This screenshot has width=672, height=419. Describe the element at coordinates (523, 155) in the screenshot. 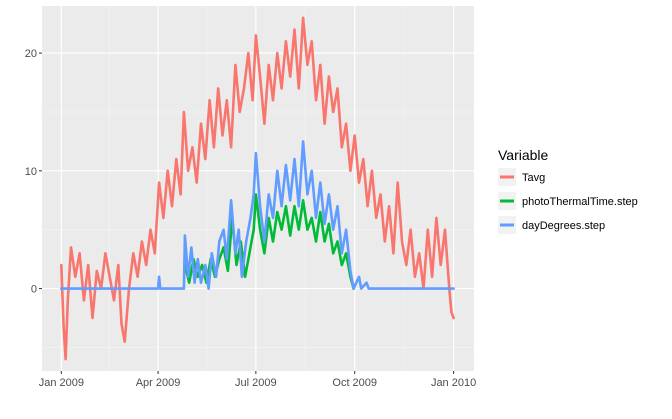

I see `legend-title: Variable` at that location.